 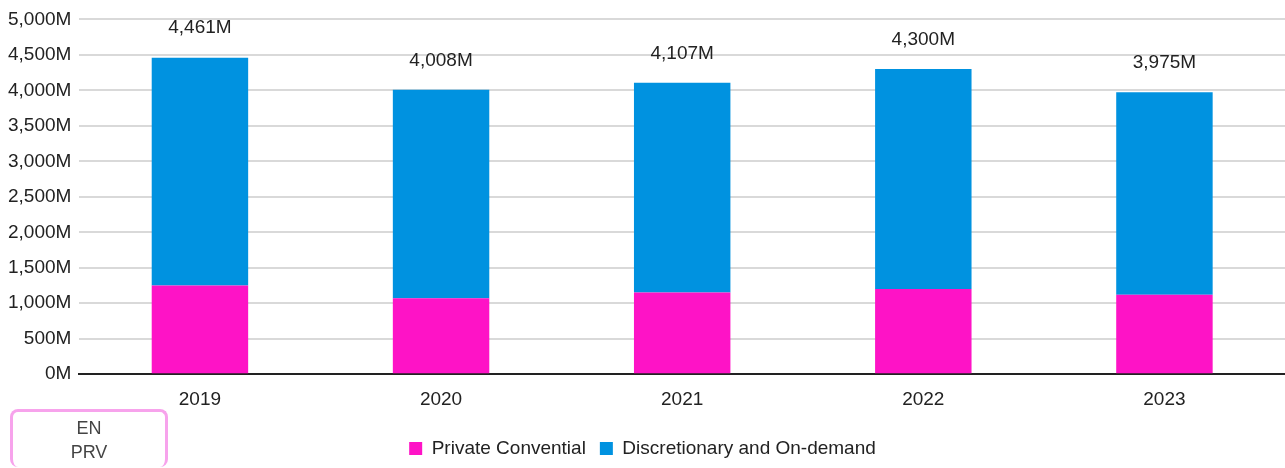 What do you see at coordinates (508, 447) in the screenshot?
I see `legend-label: Private Convential` at bounding box center [508, 447].